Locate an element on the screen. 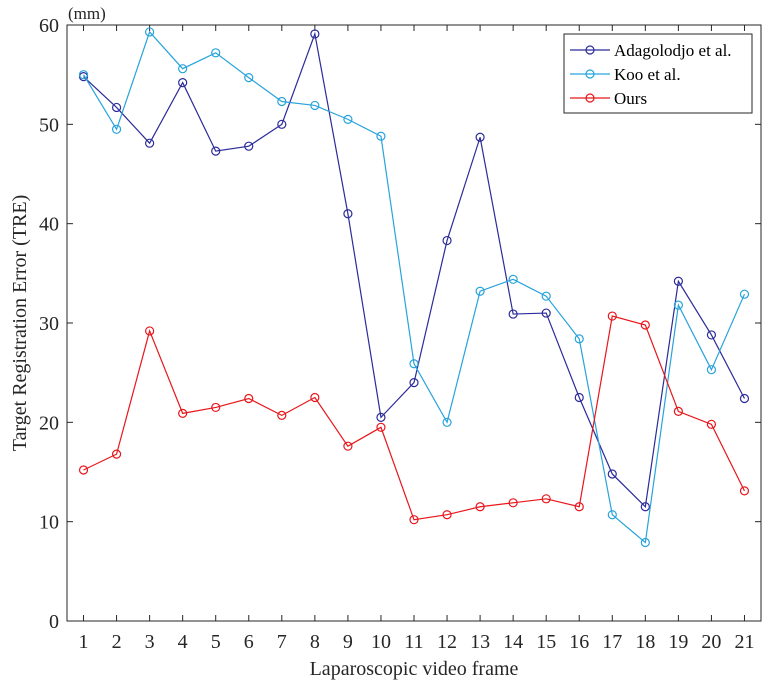 This screenshot has width=779, height=685. x-tick-label: 21 is located at coordinates (744, 642).